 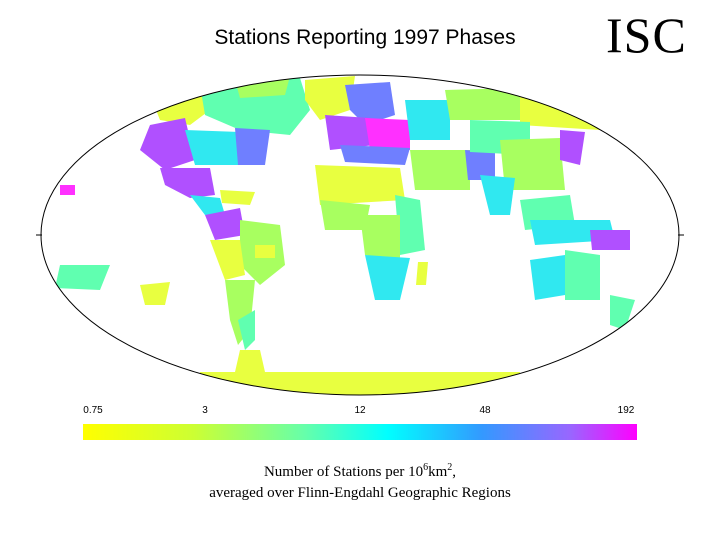 I want to click on region-west-africa, so click(x=345, y=215).